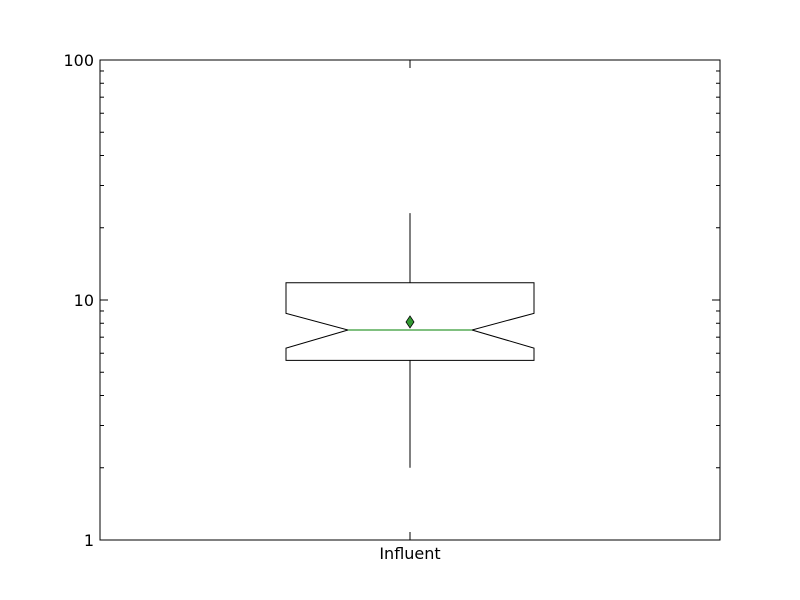 This screenshot has width=800, height=600. What do you see at coordinates (84, 300) in the screenshot?
I see `y-tick-label: 10` at bounding box center [84, 300].